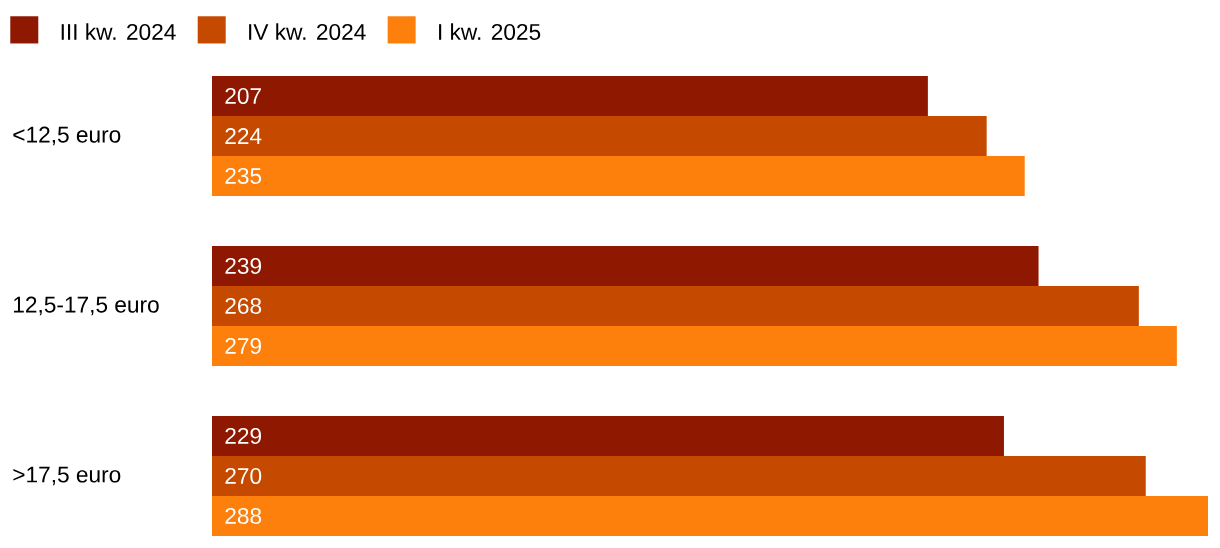 Image resolution: width=1220 pixels, height=548 pixels. I want to click on data-label: 288, so click(243, 516).